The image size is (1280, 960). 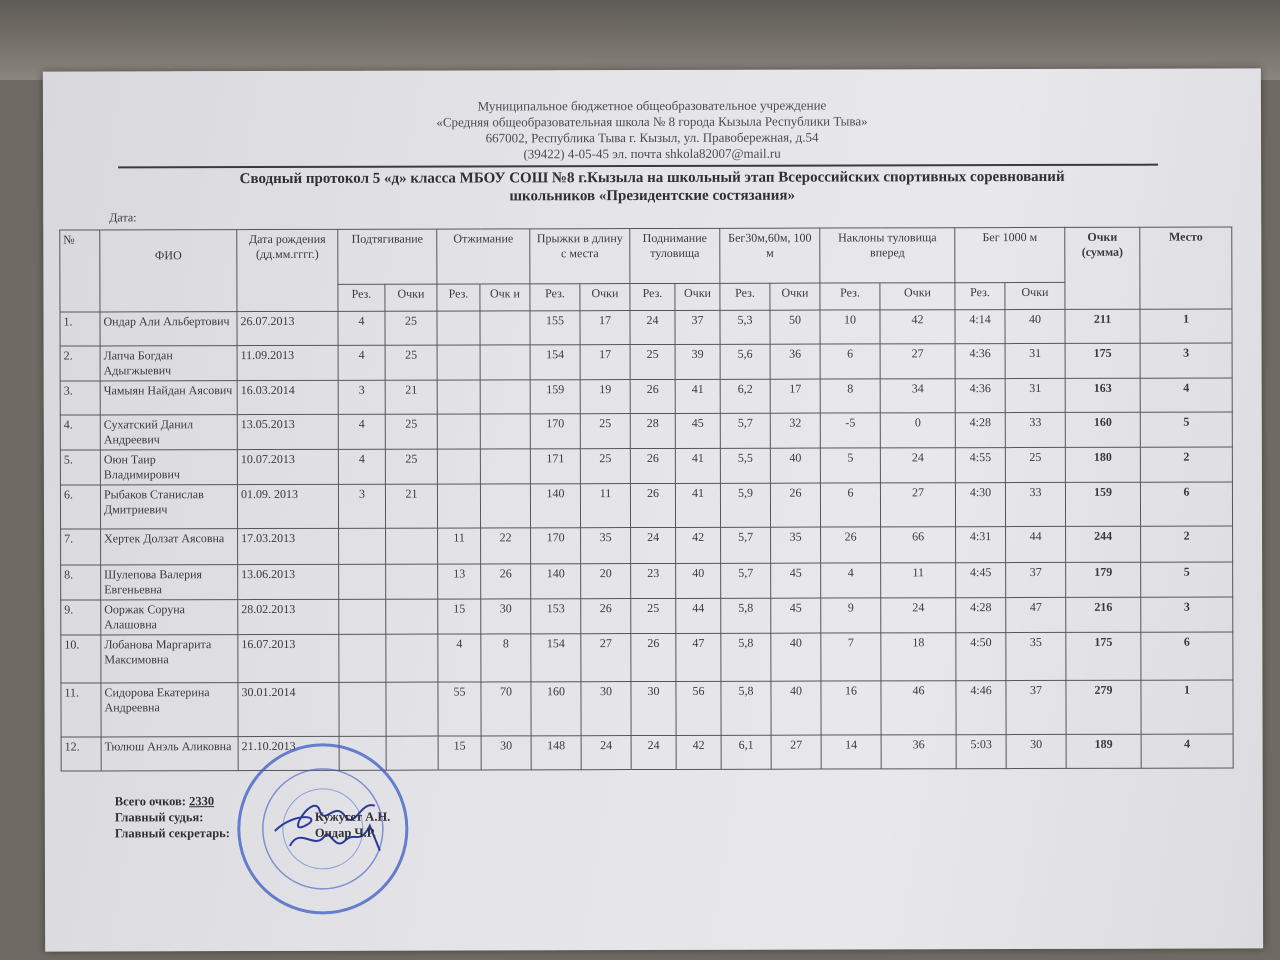 What do you see at coordinates (918, 707) in the screenshot?
I see `cell-b-p: 46` at bounding box center [918, 707].